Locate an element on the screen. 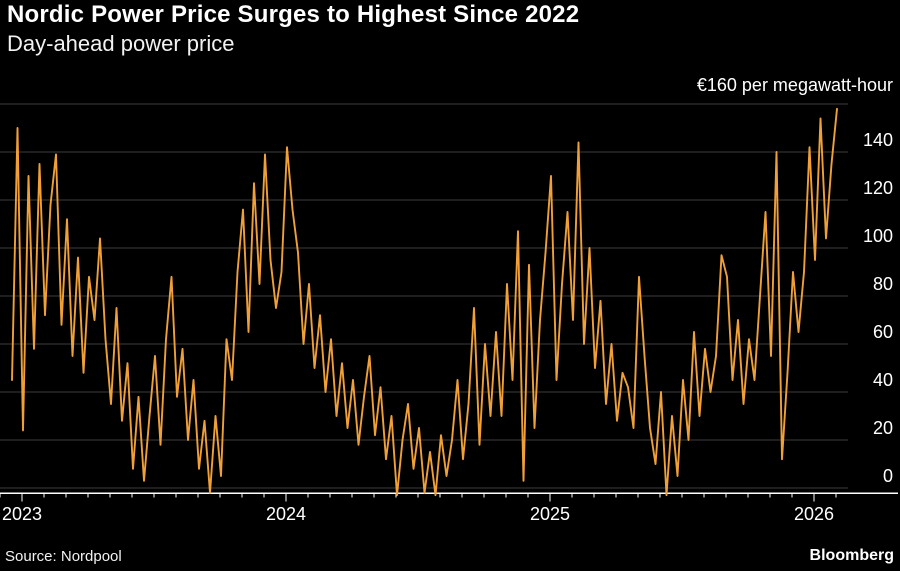 The width and height of the screenshot is (900, 571). bloomberg-logo: Bloomberg is located at coordinates (851, 555).